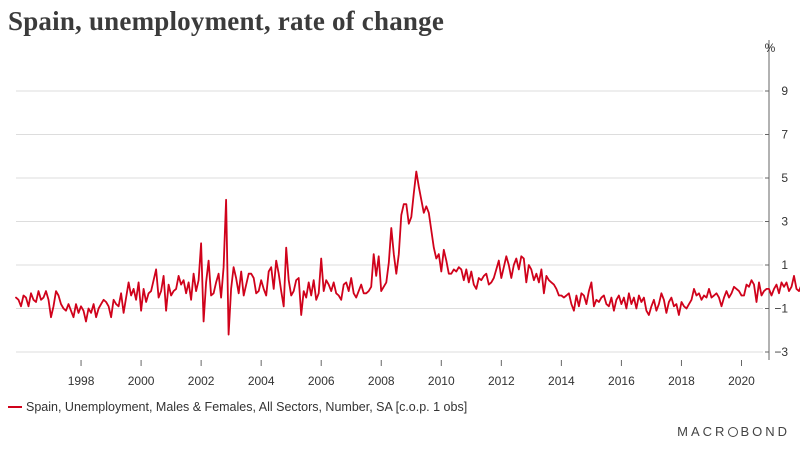 The width and height of the screenshot is (800, 450). I want to click on y-tick-label: 7, so click(784, 135).